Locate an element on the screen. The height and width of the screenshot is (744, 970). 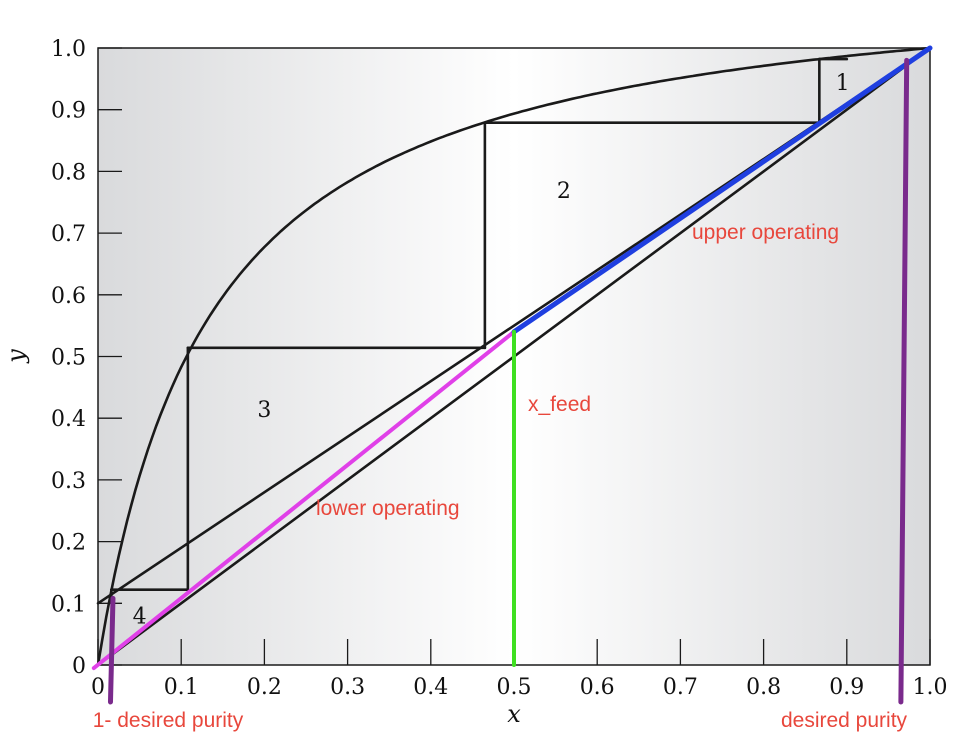
y-tick-label: 0.4 is located at coordinates (68, 419).